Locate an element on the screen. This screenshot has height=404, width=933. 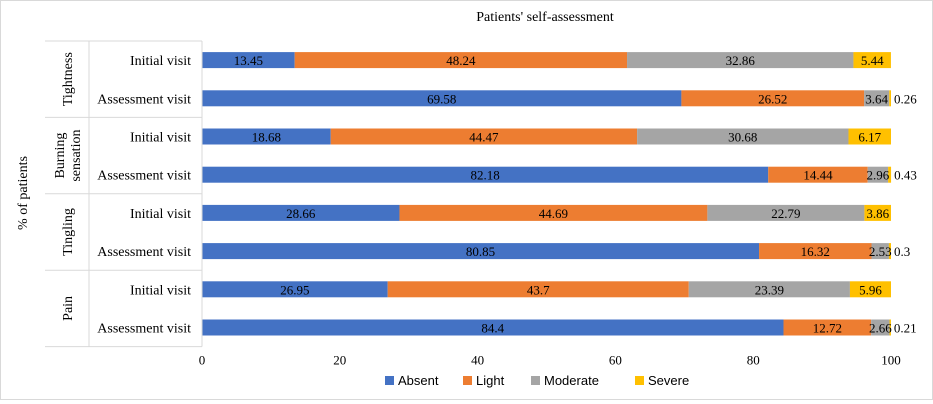
data-label: 0.43 is located at coordinates (905, 175).